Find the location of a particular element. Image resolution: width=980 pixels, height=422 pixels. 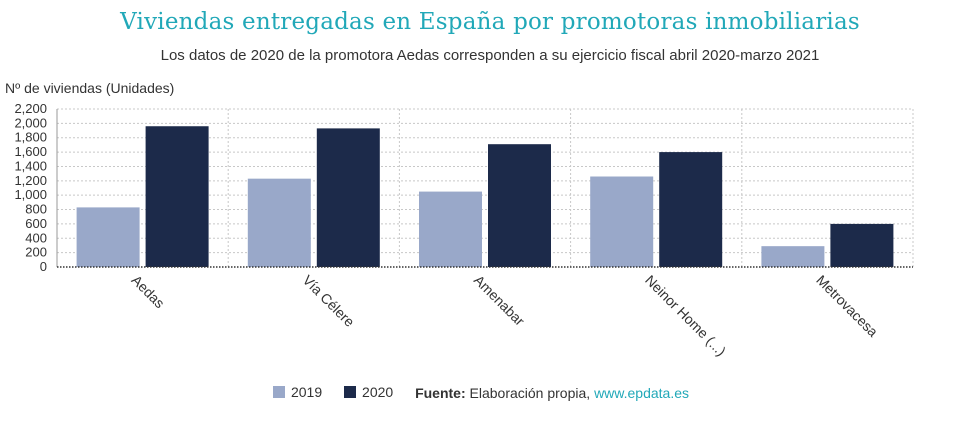

y-axis-label: Nº de viviendas (Unidades) is located at coordinates (90, 88).